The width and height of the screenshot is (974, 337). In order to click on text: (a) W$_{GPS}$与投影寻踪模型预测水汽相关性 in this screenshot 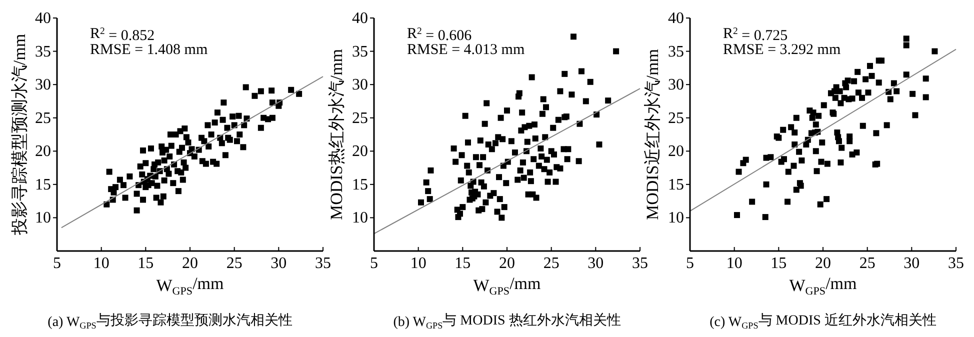, I will do `click(170, 321)`.